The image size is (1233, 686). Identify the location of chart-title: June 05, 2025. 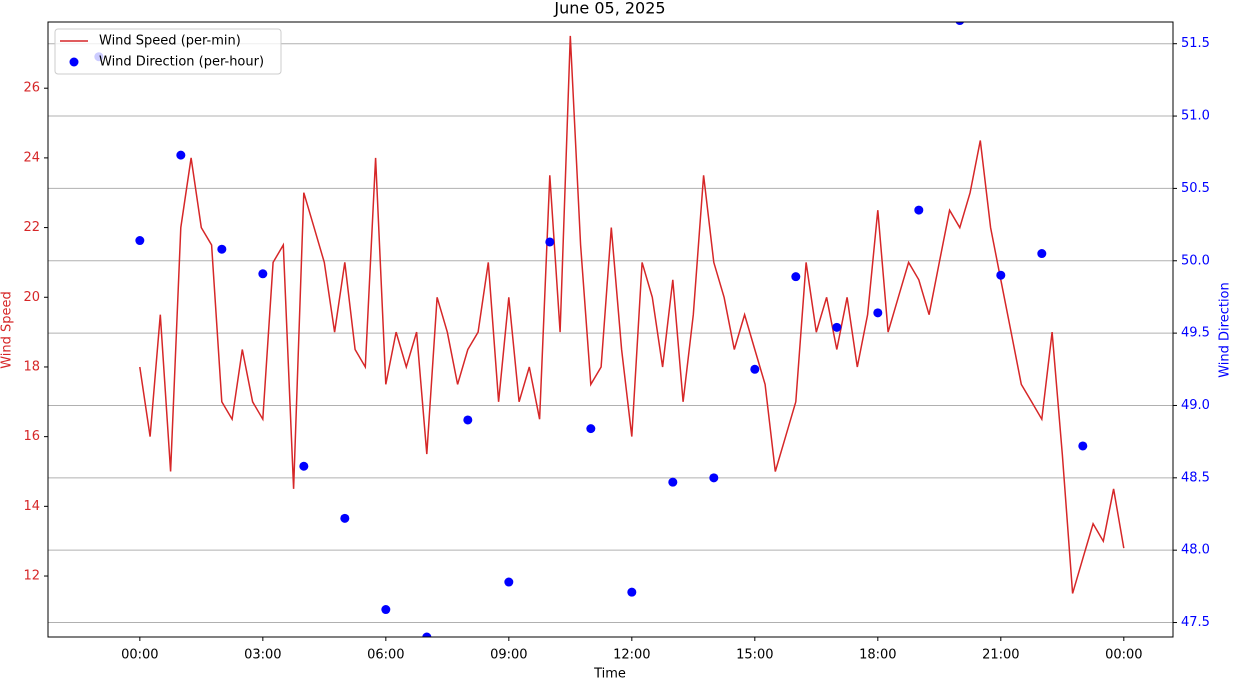
(609, 9).